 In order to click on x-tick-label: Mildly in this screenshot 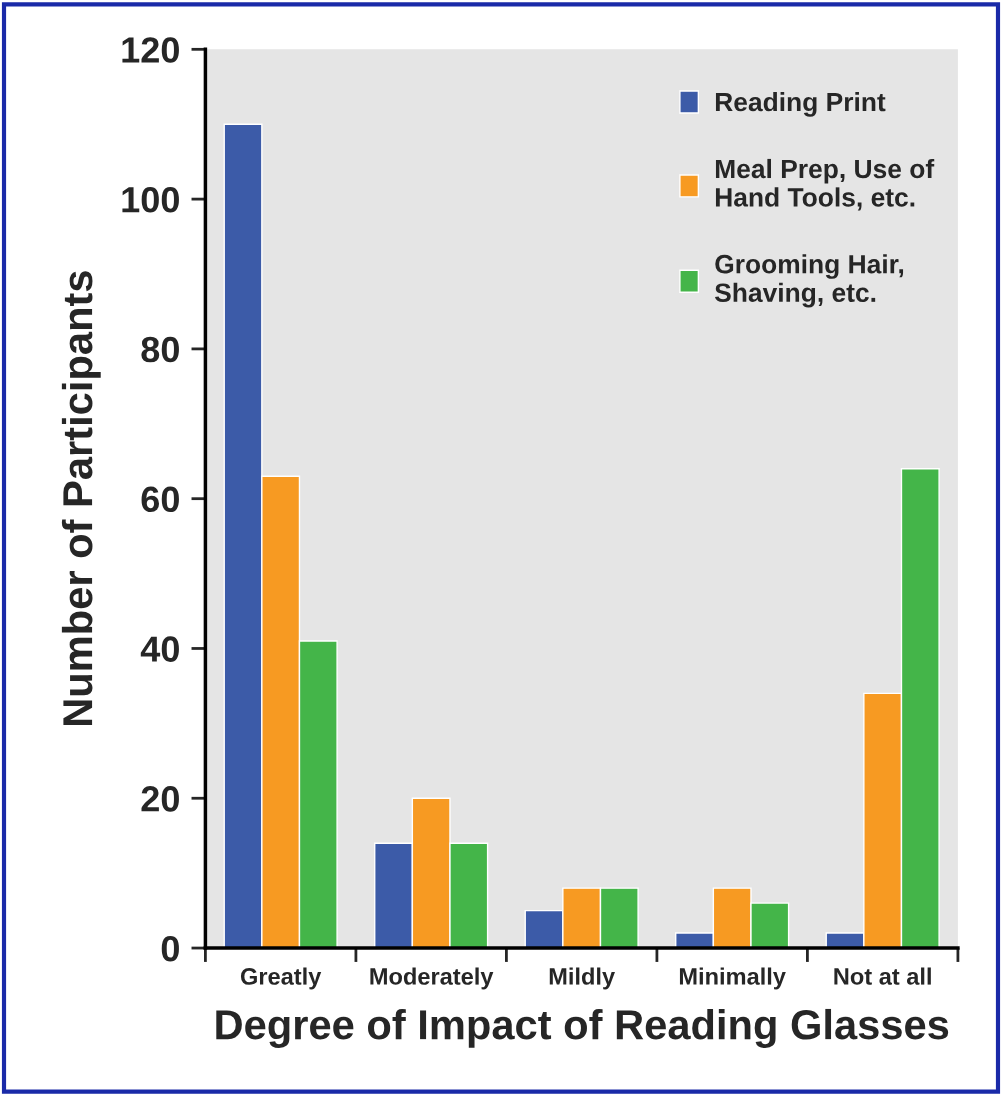, I will do `click(582, 978)`.